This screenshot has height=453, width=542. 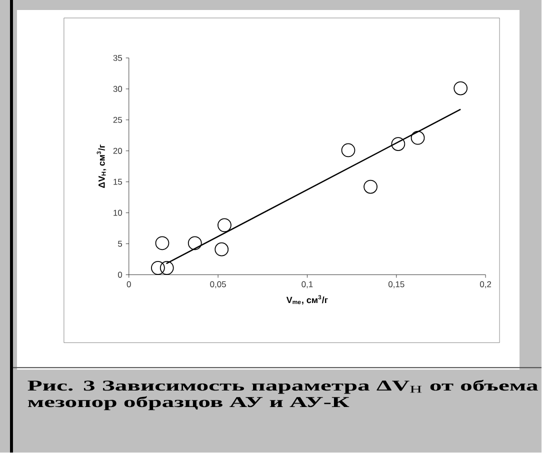 What do you see at coordinates (486, 284) in the screenshot?
I see `x-tick-label: 0,2` at bounding box center [486, 284].